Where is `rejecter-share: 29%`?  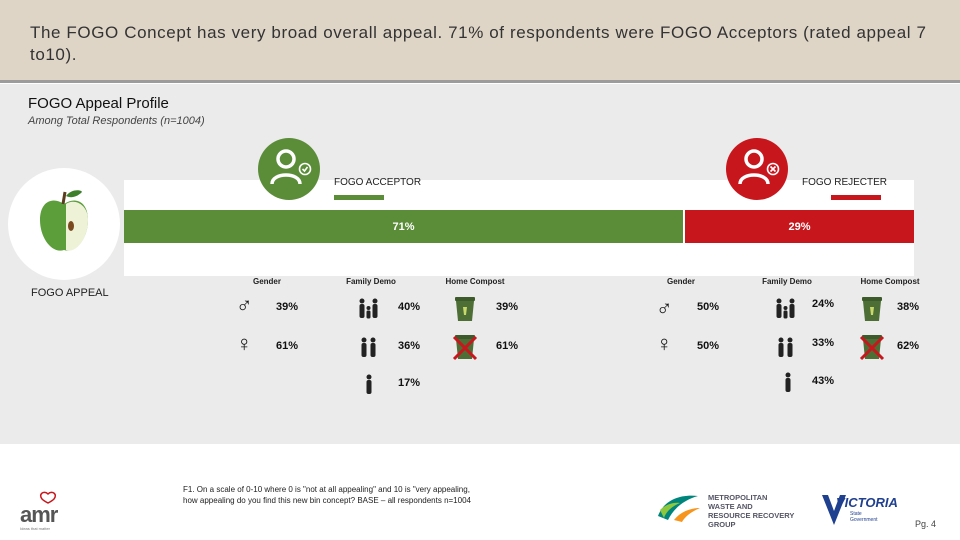 rejecter-share: 29% is located at coordinates (799, 226).